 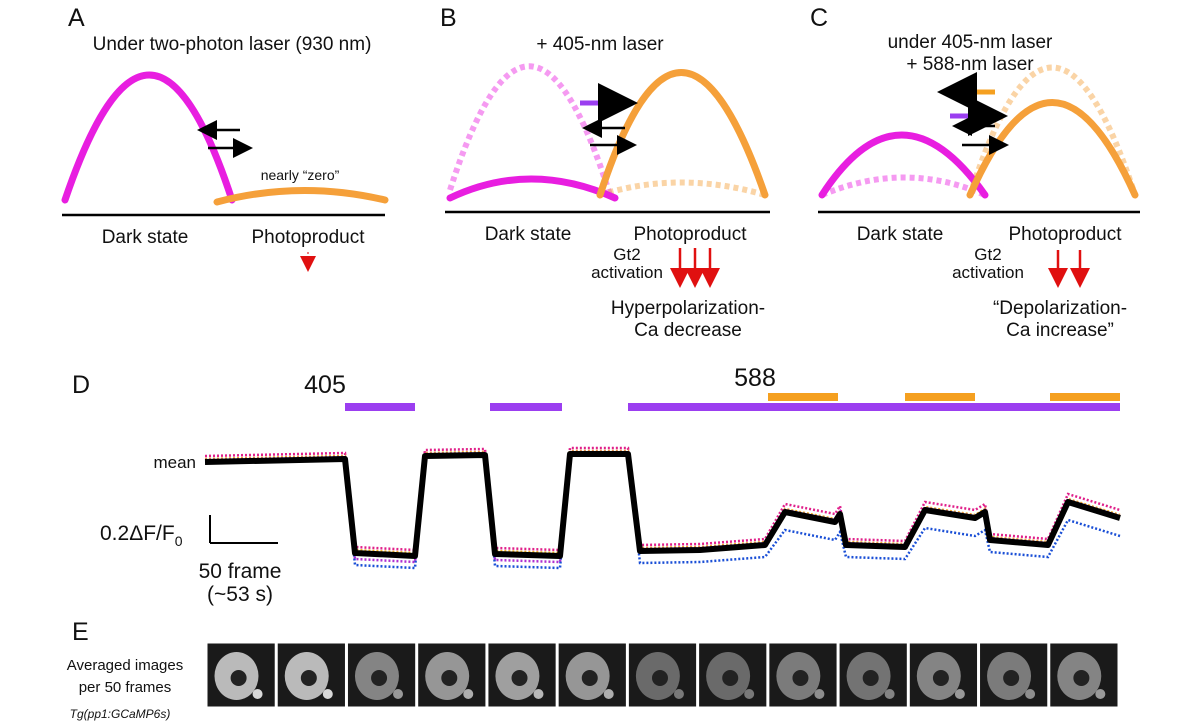 What do you see at coordinates (179, 541) in the screenshot?
I see `scale-y-sub: 0` at bounding box center [179, 541].